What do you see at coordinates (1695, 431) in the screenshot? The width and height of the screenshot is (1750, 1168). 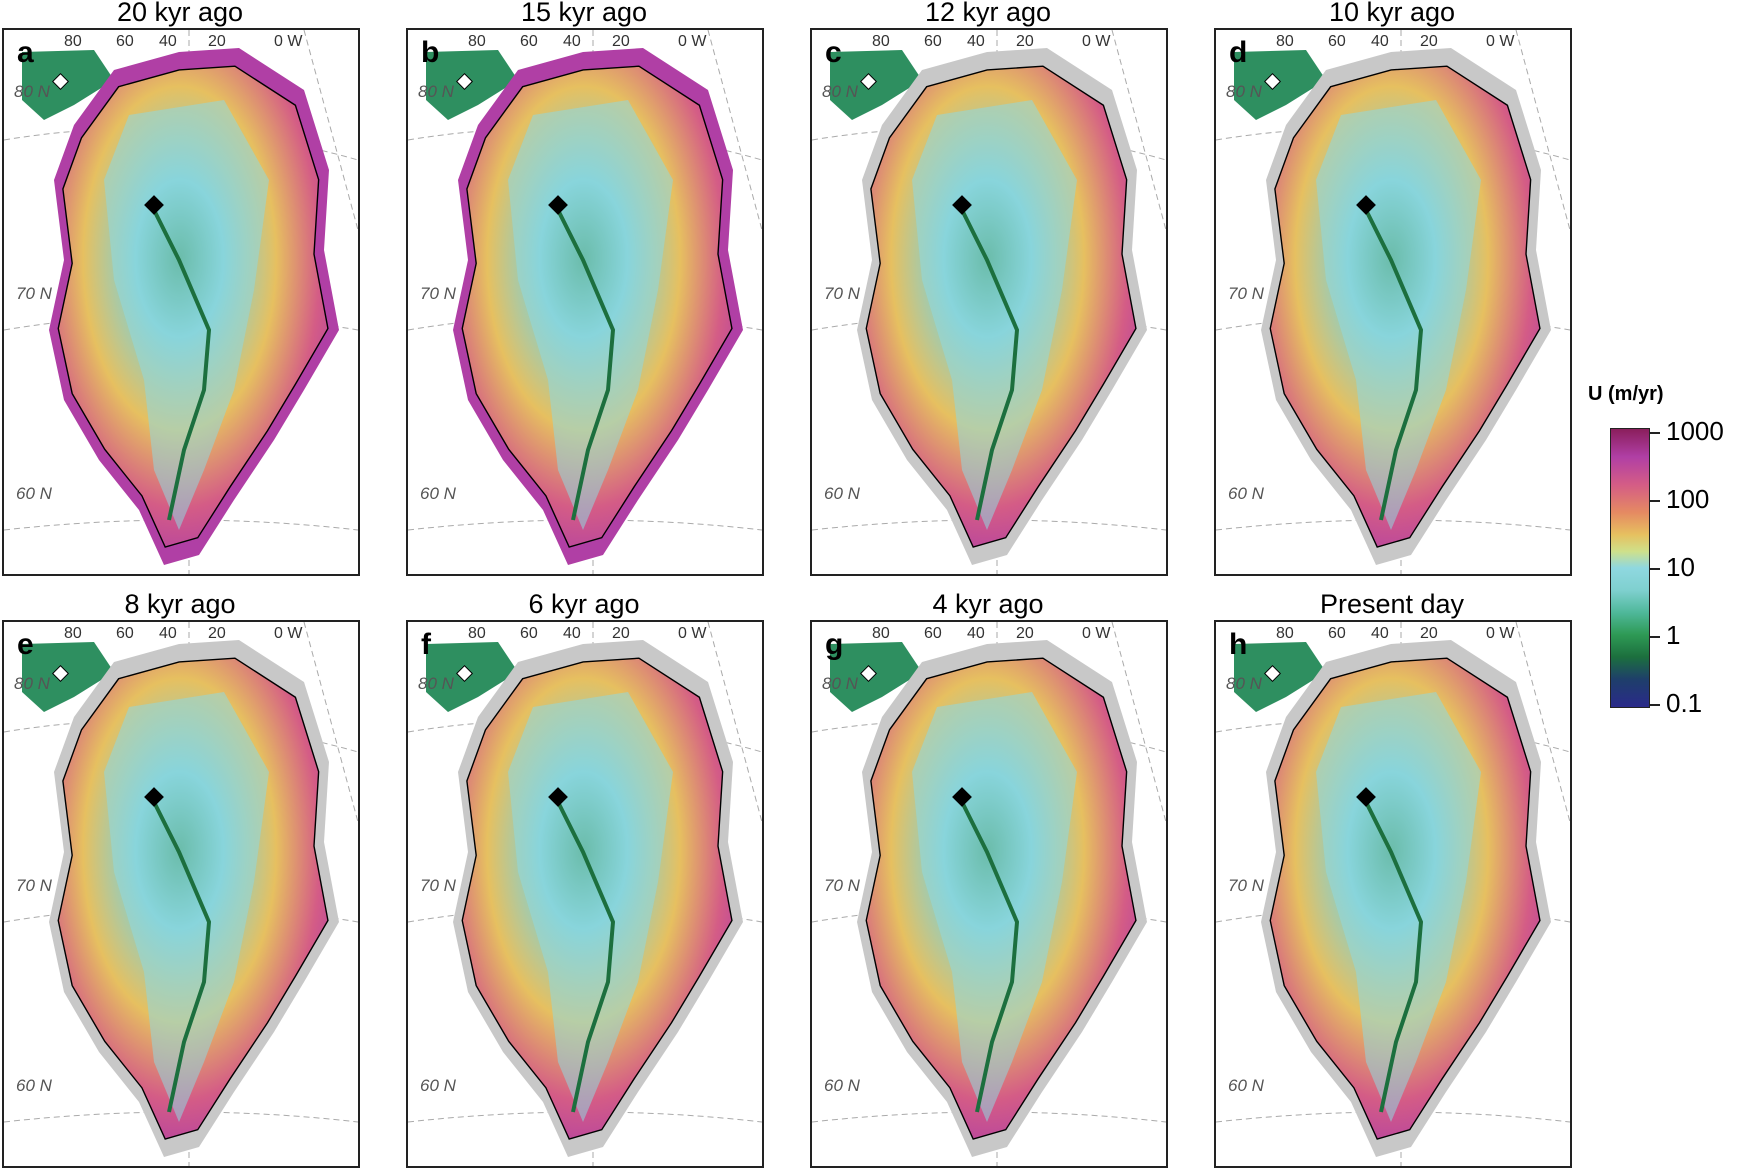 I see `colorbar-tick-label: 1000` at bounding box center [1695, 431].